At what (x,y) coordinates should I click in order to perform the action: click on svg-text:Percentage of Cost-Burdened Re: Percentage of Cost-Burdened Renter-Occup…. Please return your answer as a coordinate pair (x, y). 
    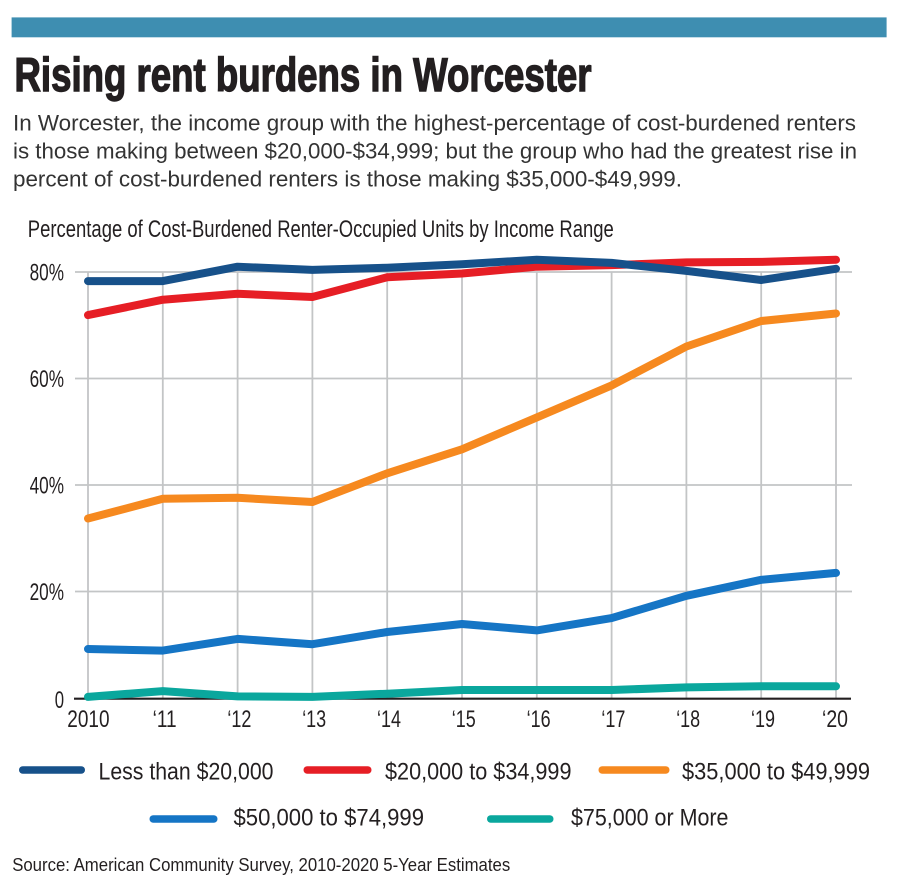
    Looking at the image, I should click on (321, 229).